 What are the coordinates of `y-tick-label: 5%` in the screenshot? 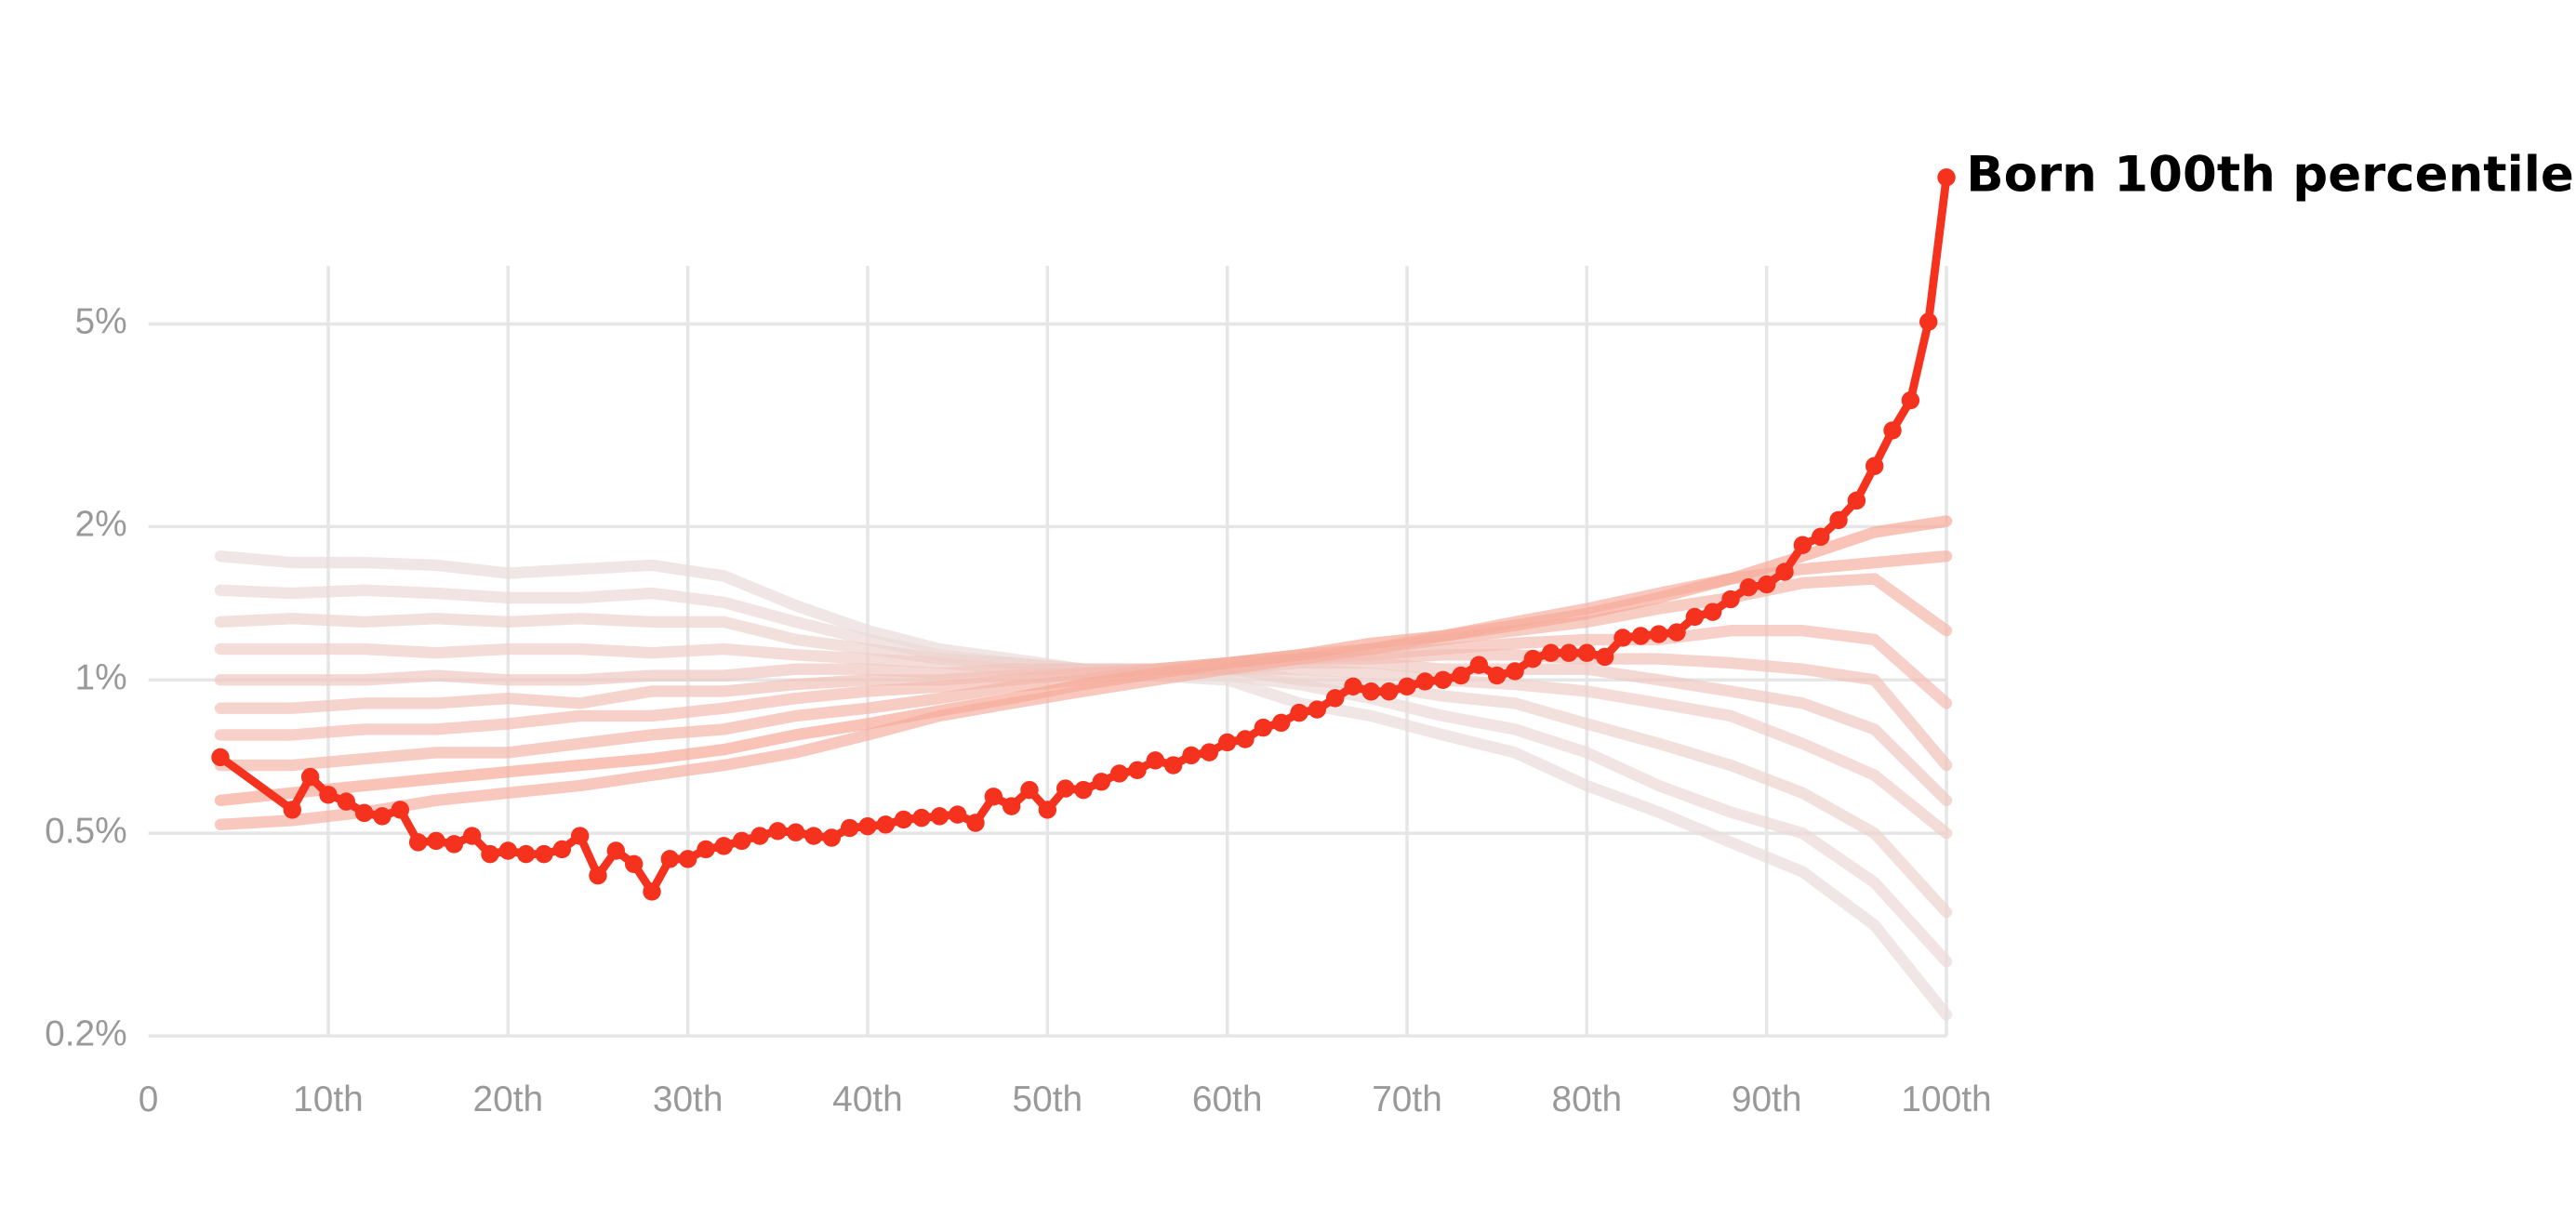 It's located at (101, 322).